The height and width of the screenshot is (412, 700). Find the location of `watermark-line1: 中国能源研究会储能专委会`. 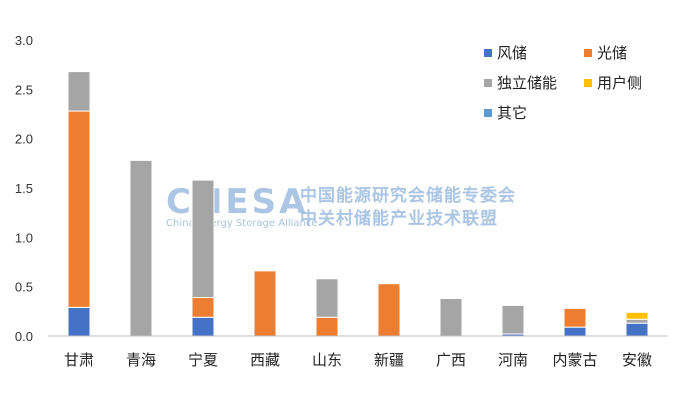

watermark-line1: 中国能源研究会储能专委会 is located at coordinates (408, 195).